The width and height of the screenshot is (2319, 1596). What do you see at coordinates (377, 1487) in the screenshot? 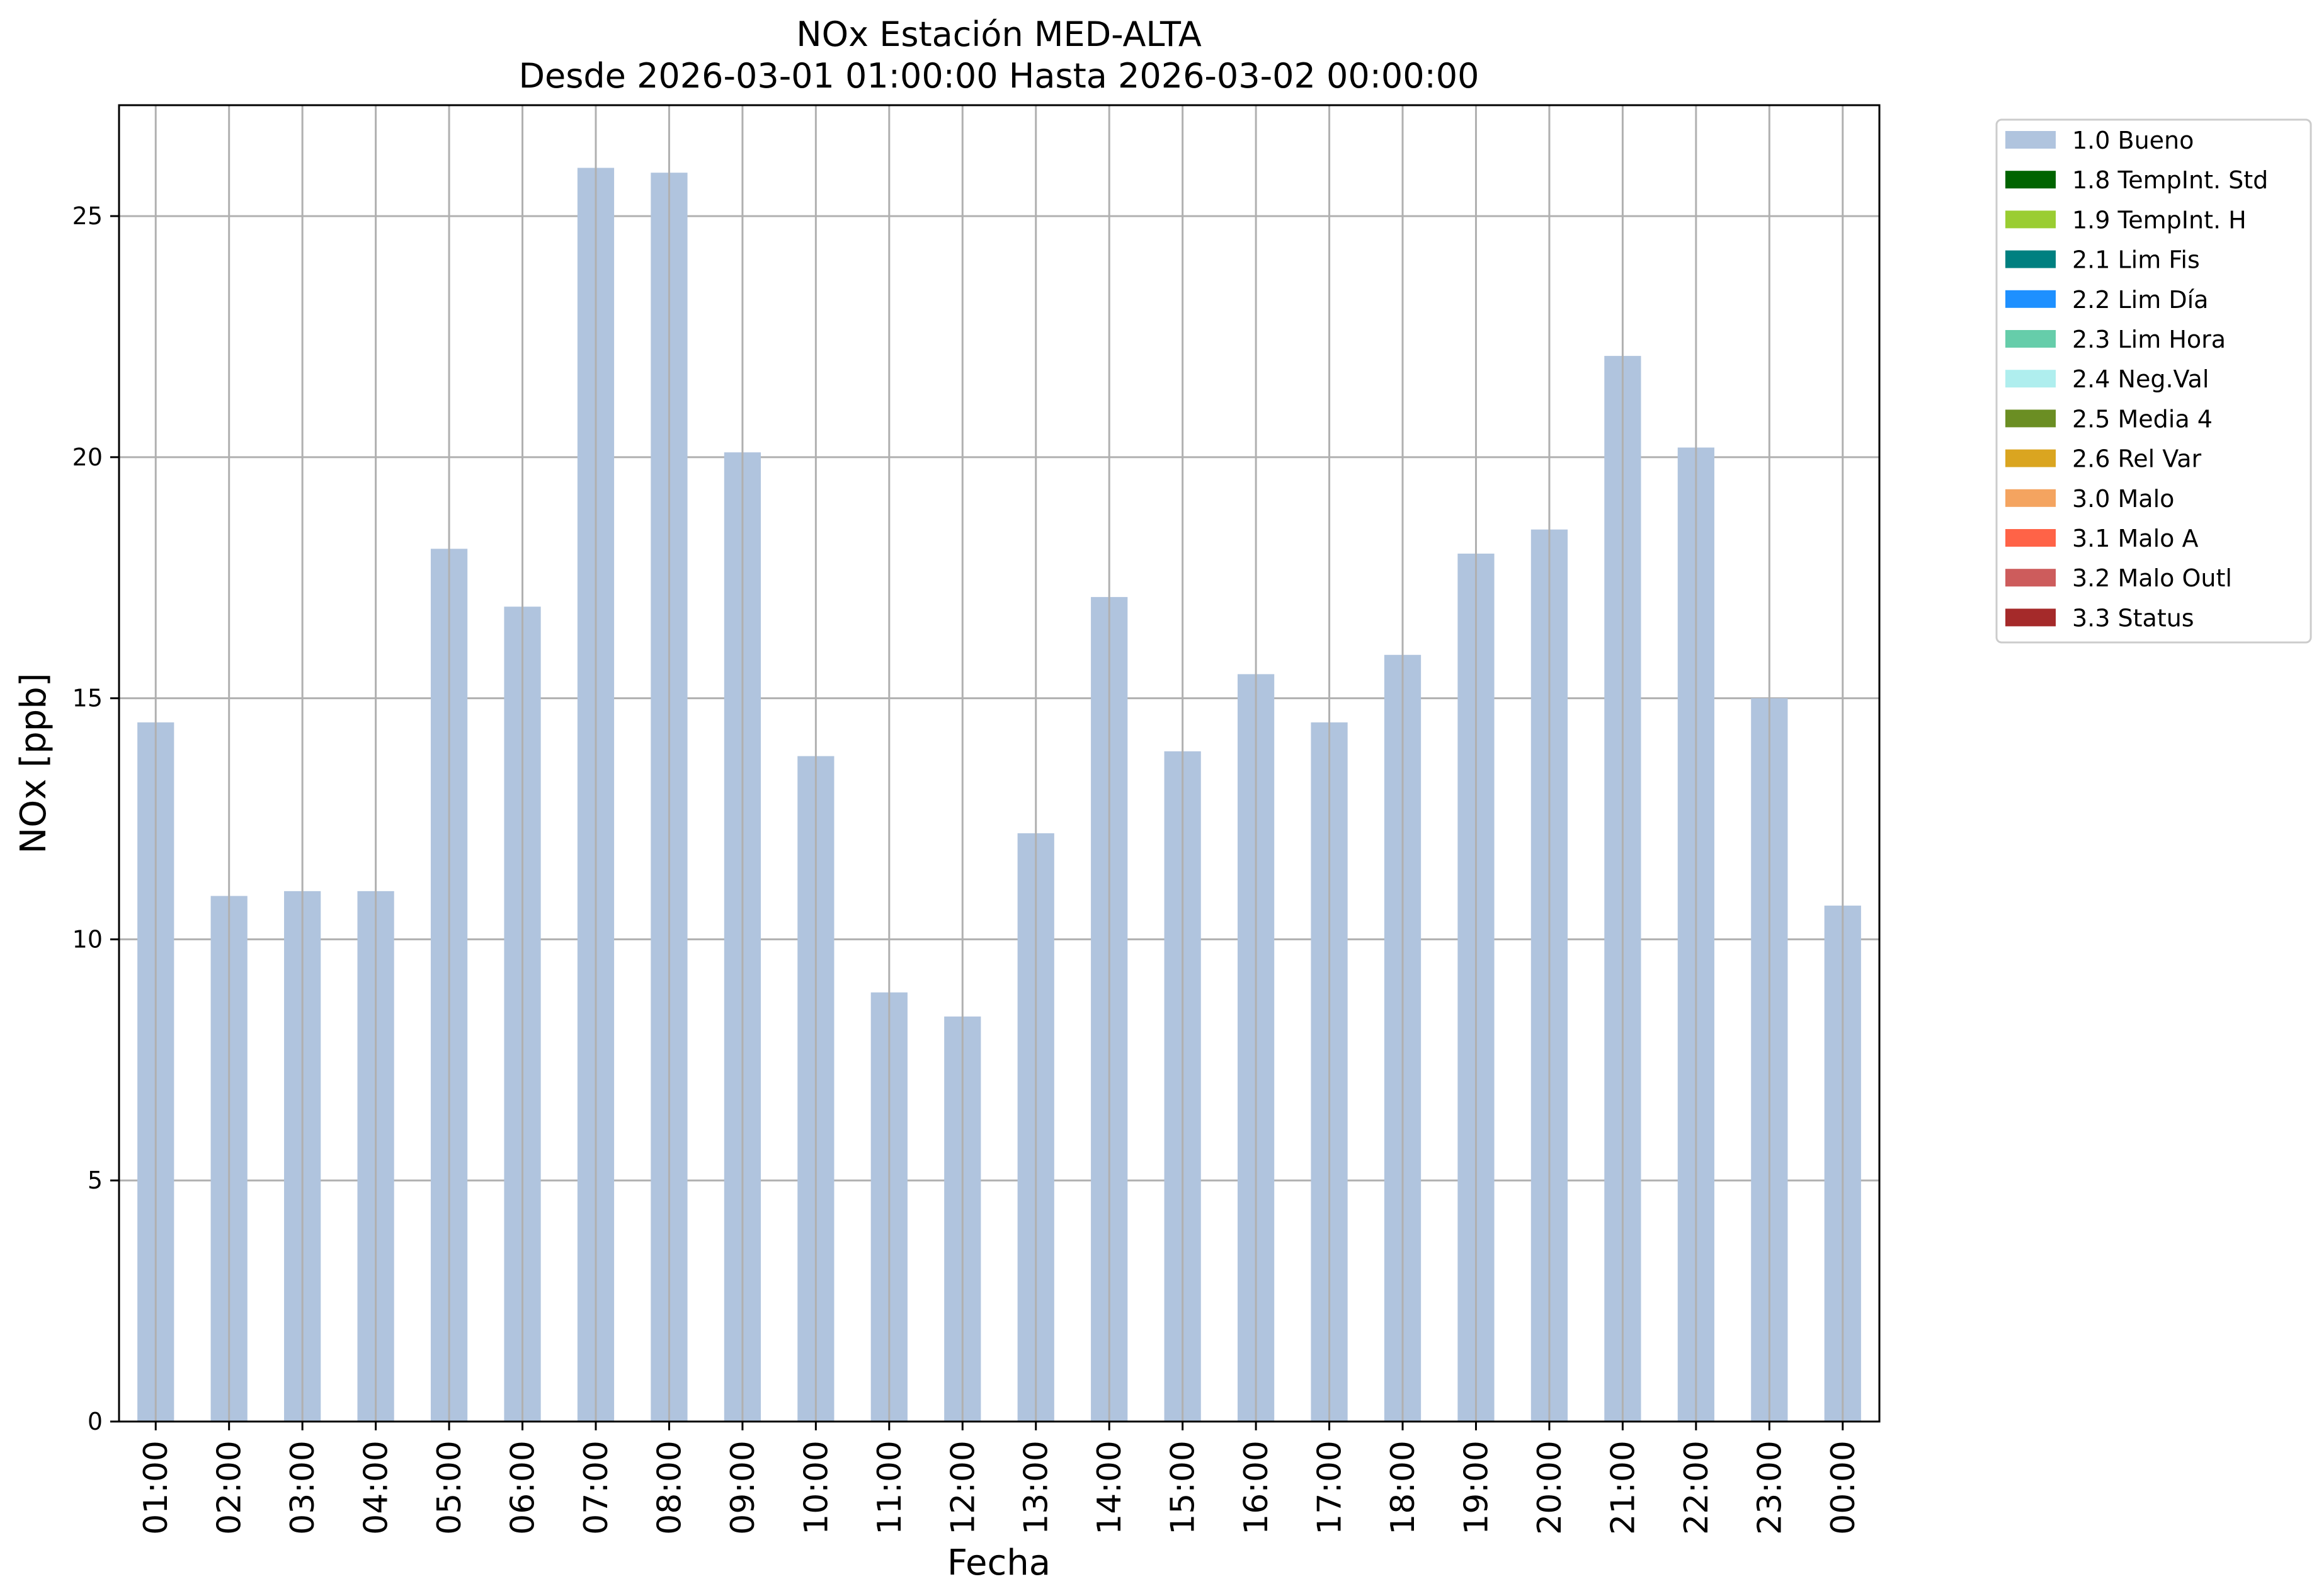
I see `x-tick-label: 04:00` at bounding box center [377, 1487].